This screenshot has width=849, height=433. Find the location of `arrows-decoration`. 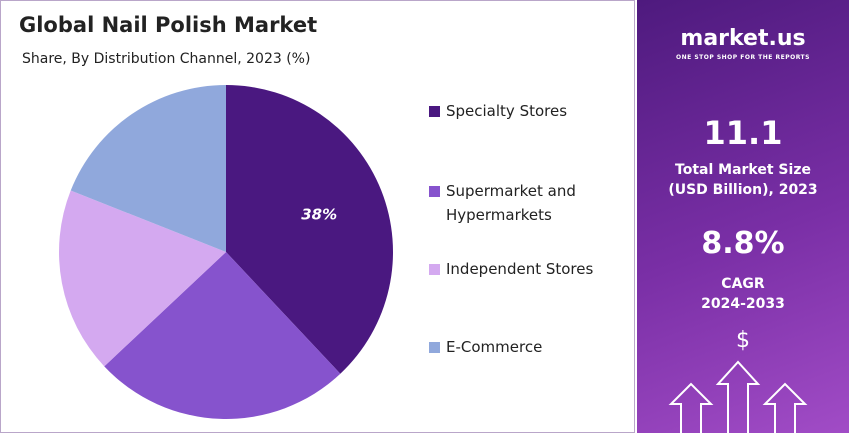

arrows-decoration is located at coordinates (738, 396).